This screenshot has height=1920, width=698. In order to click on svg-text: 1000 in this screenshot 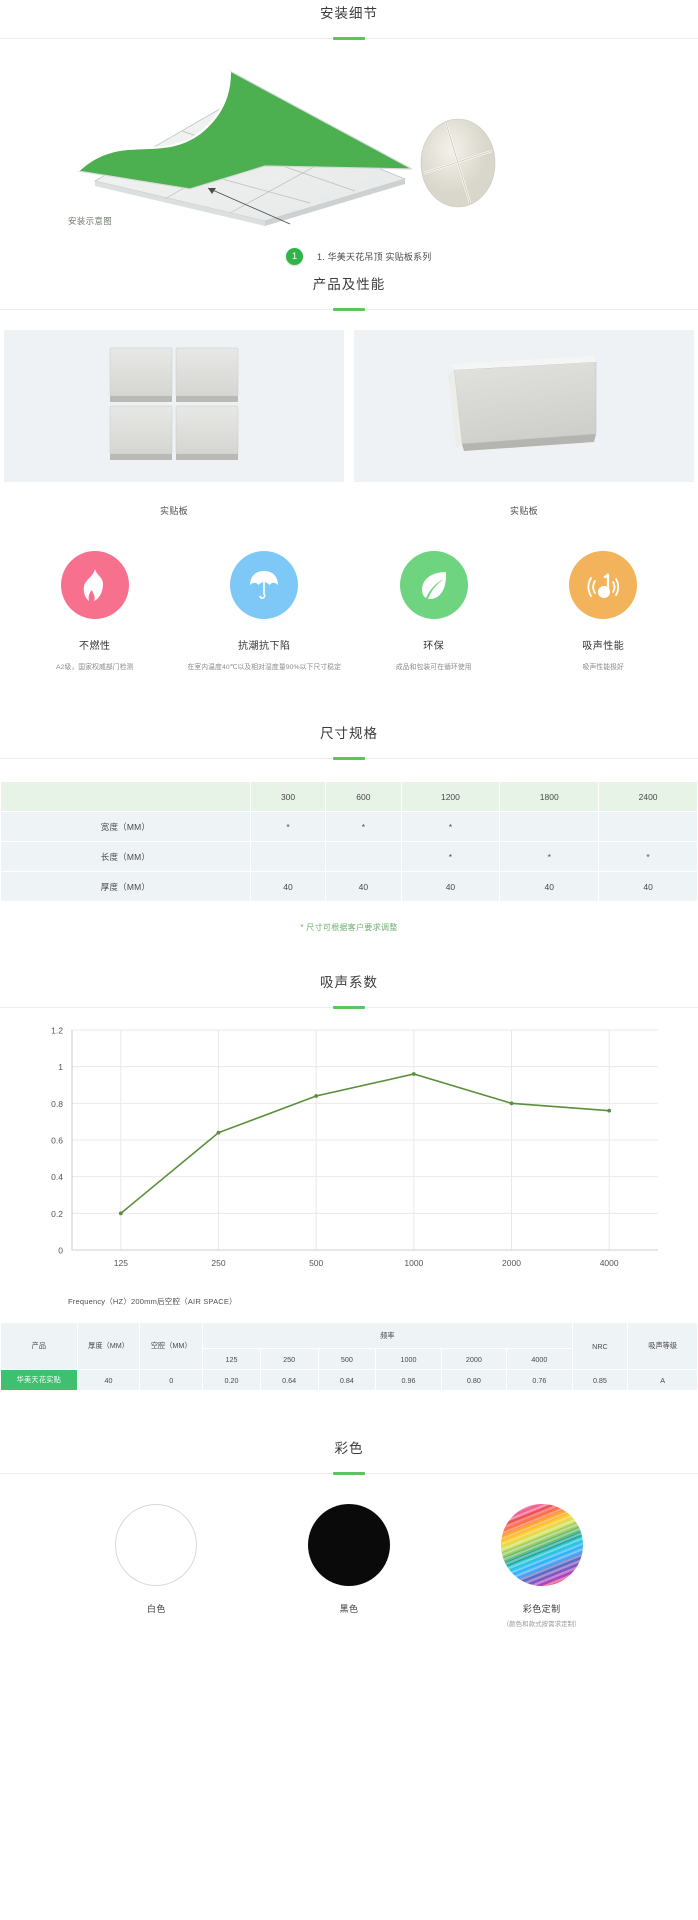, I will do `click(413, 1263)`.